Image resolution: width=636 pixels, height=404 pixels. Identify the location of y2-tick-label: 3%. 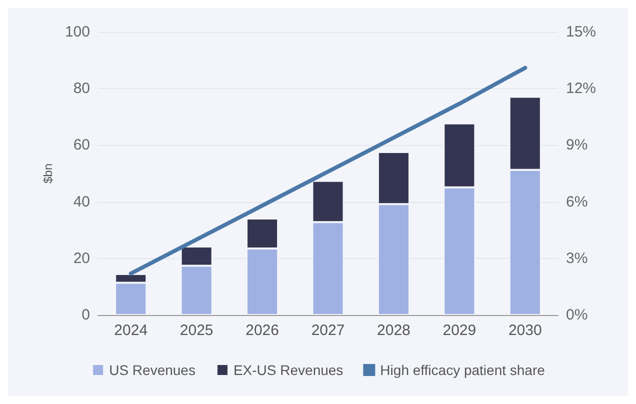
(577, 258).